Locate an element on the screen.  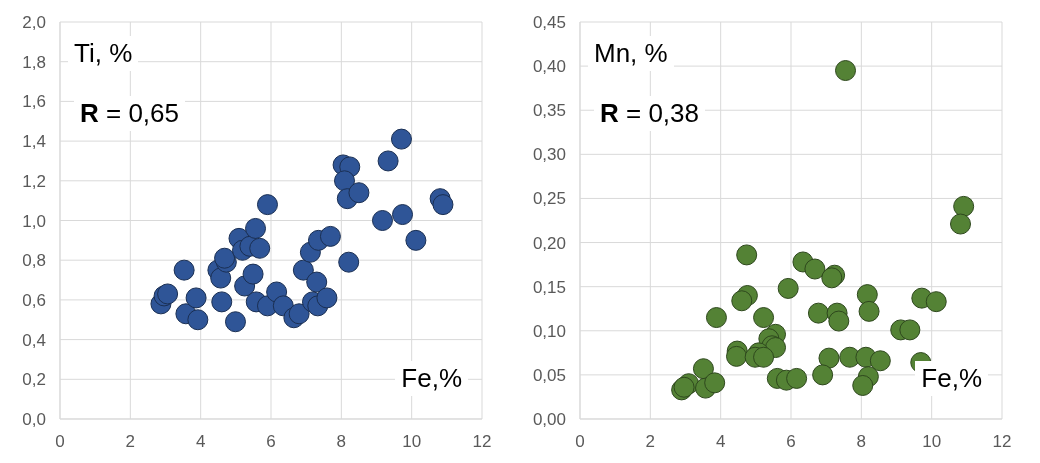
y-tick-label: 1,0 is located at coordinates (34, 221).